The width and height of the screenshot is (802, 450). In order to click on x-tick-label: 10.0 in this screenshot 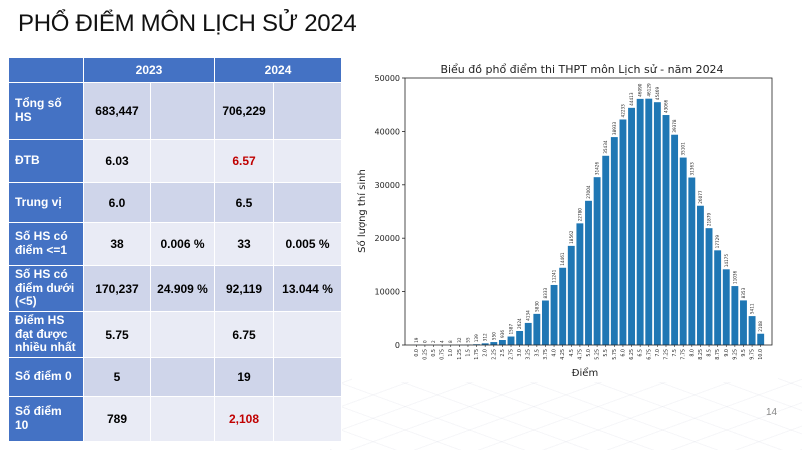, I will do `click(761, 354)`.